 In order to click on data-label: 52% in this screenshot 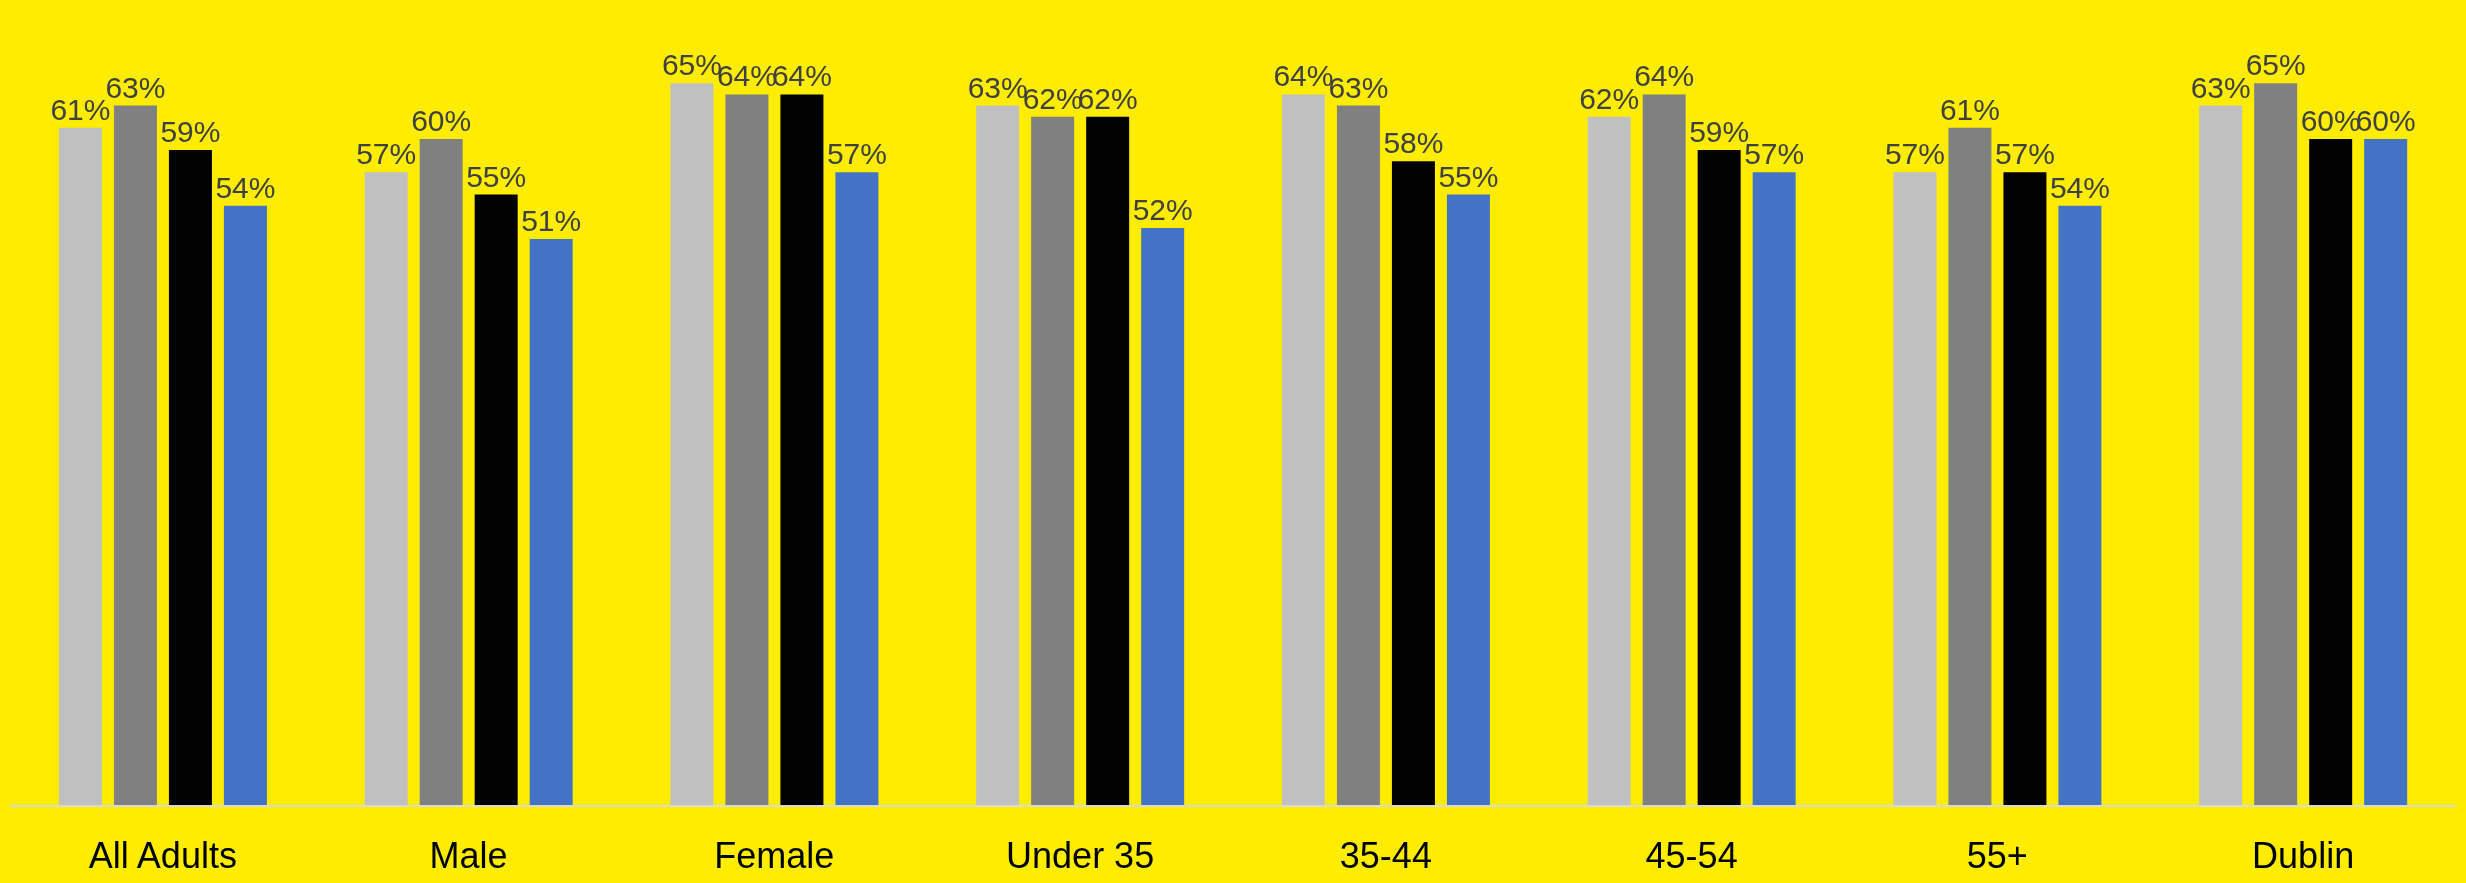, I will do `click(1162, 209)`.